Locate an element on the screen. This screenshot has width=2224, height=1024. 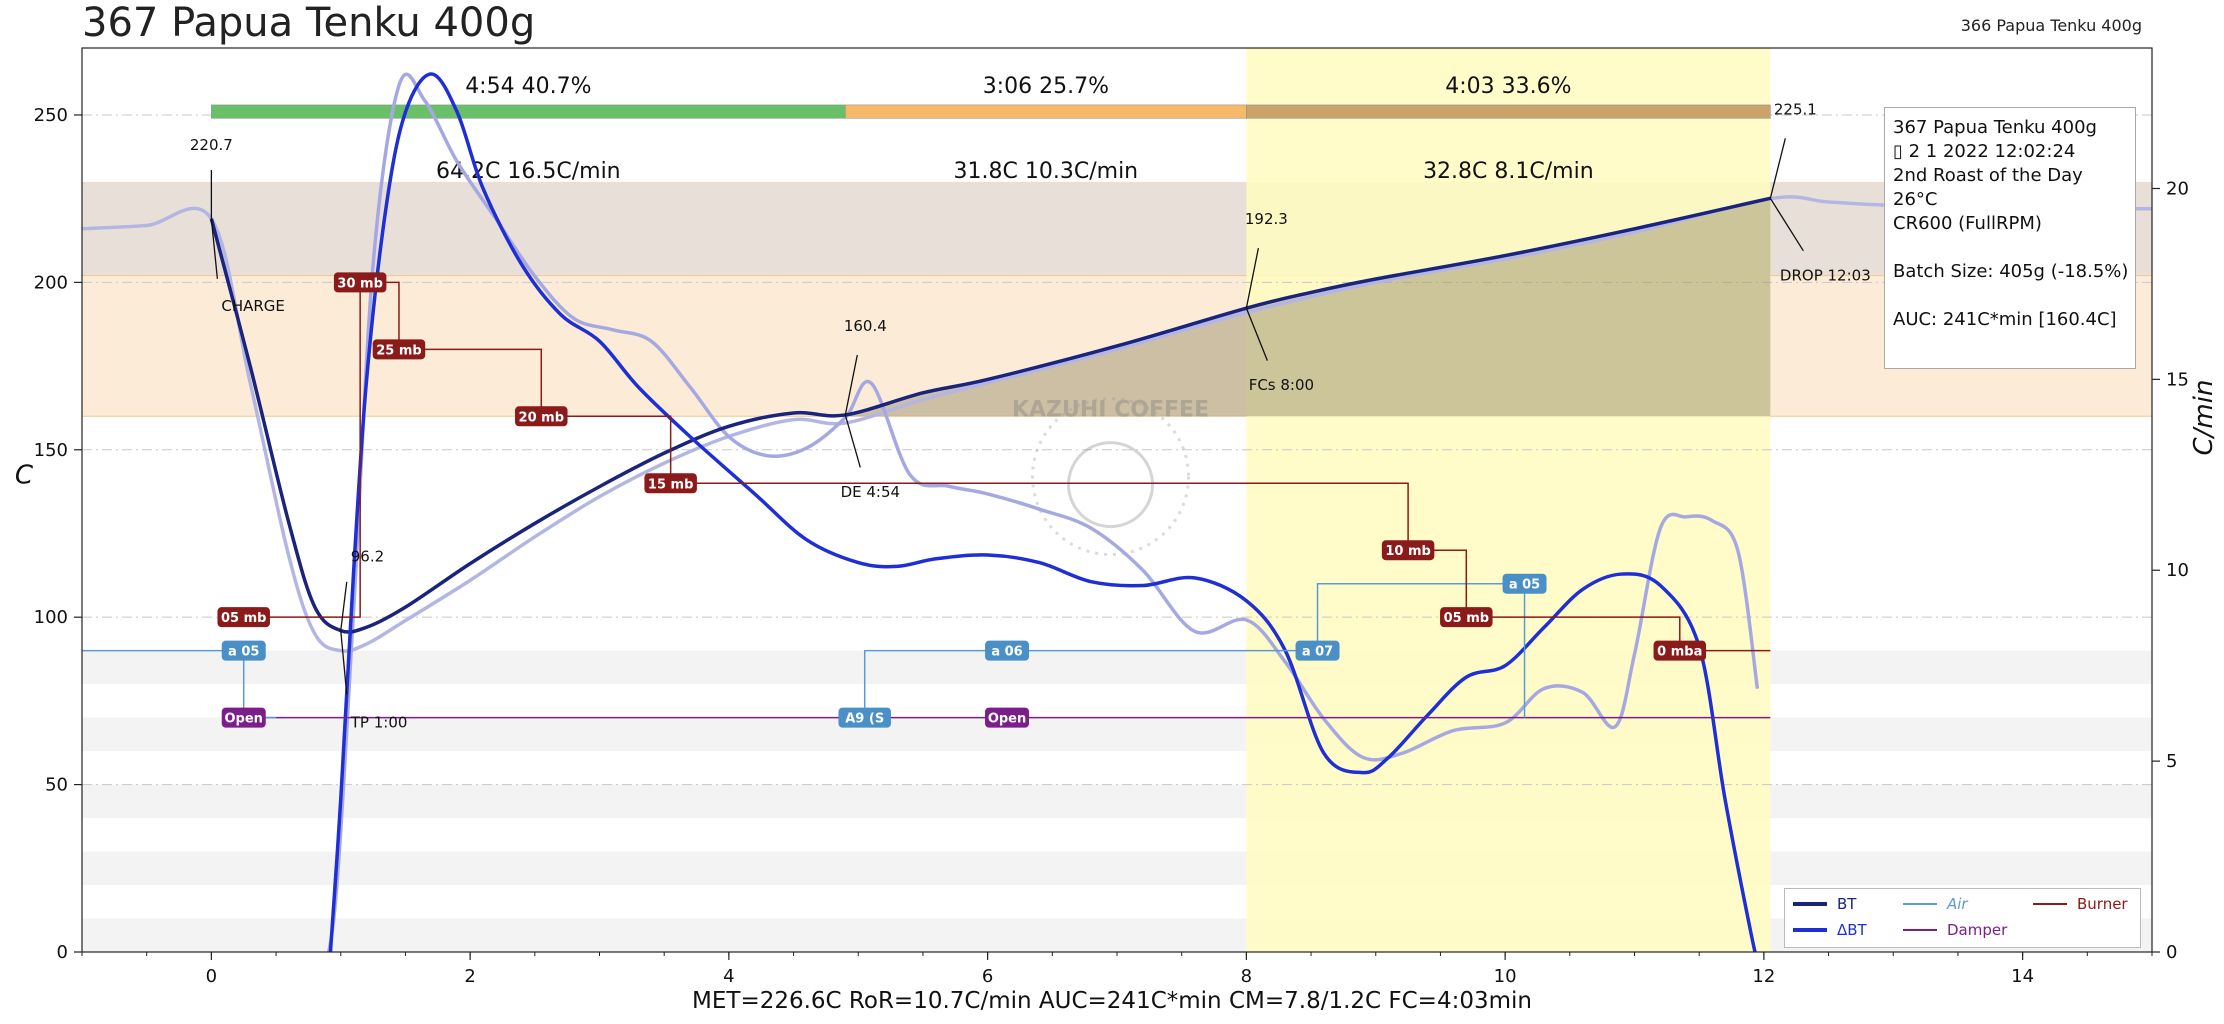
phase-label: 4:03 33.6% is located at coordinates (1508, 86).